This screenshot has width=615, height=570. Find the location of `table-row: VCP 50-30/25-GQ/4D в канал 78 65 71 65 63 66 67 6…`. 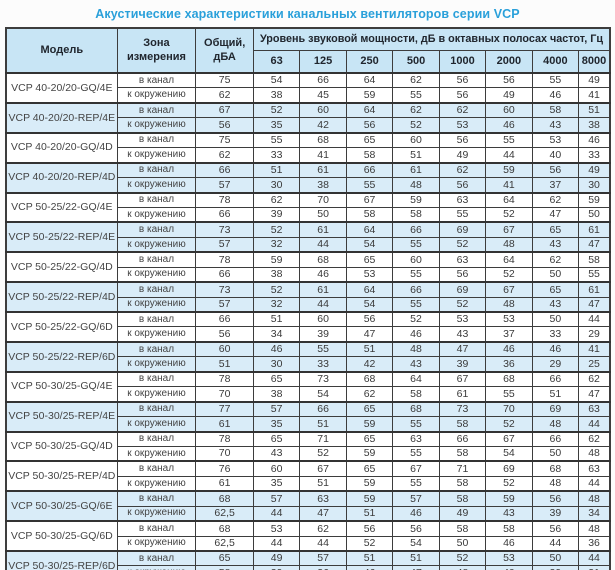

table-row: VCP 50-30/25-GQ/4D в канал 78 65 71 65 63 66 67 6… is located at coordinates (308, 446).